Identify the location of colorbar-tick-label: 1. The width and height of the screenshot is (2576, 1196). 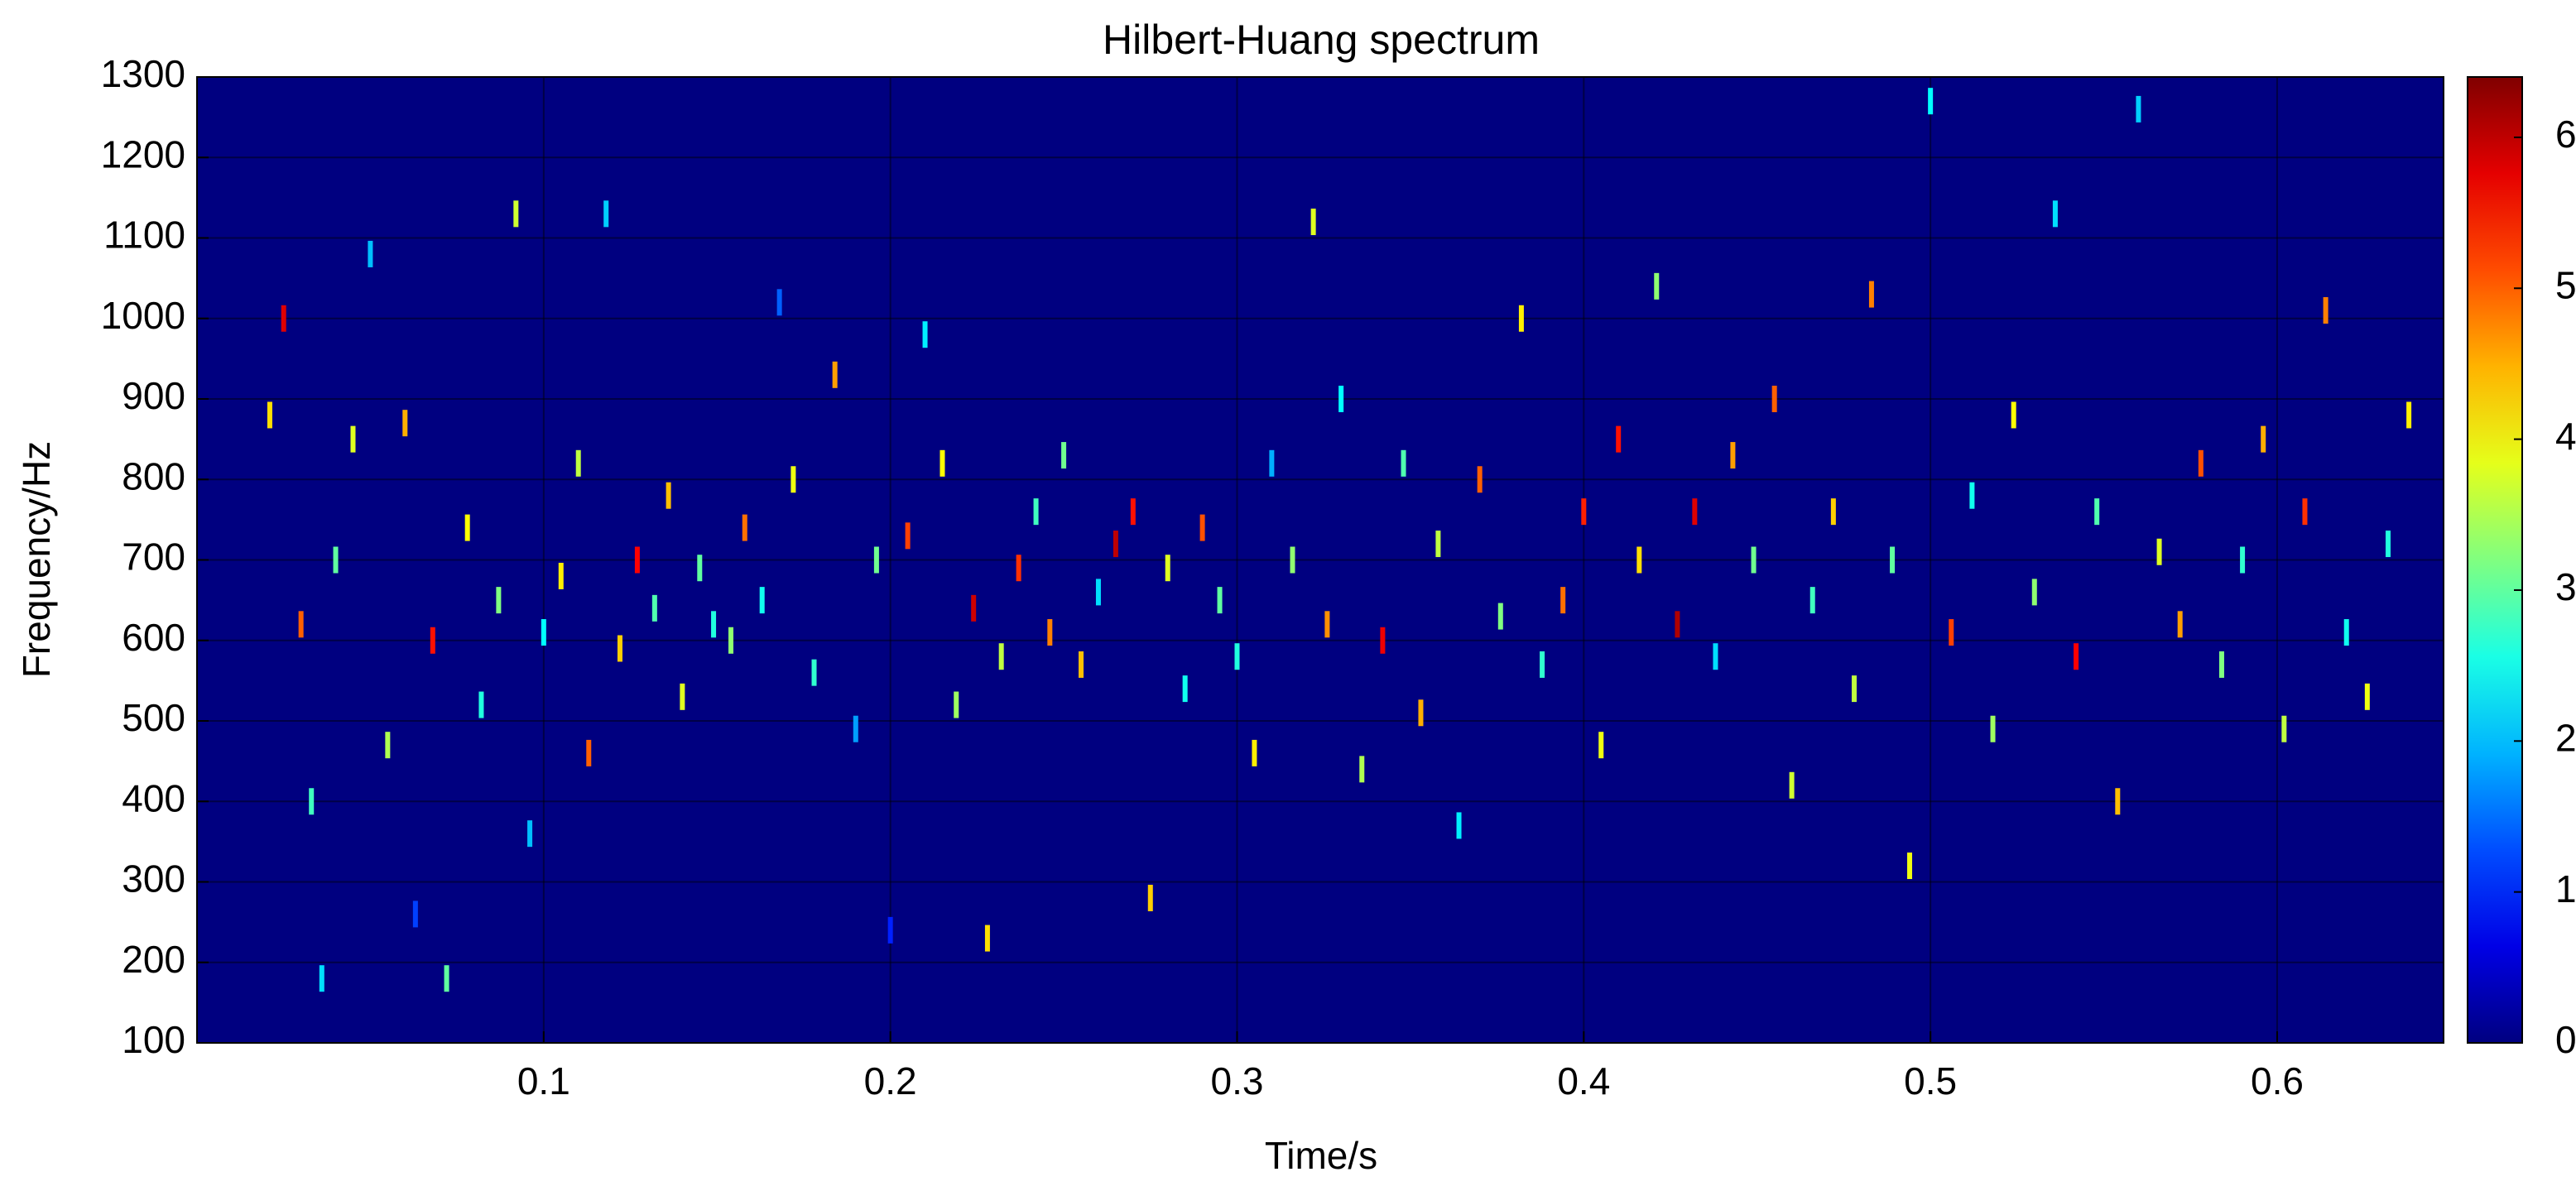
(2565, 888).